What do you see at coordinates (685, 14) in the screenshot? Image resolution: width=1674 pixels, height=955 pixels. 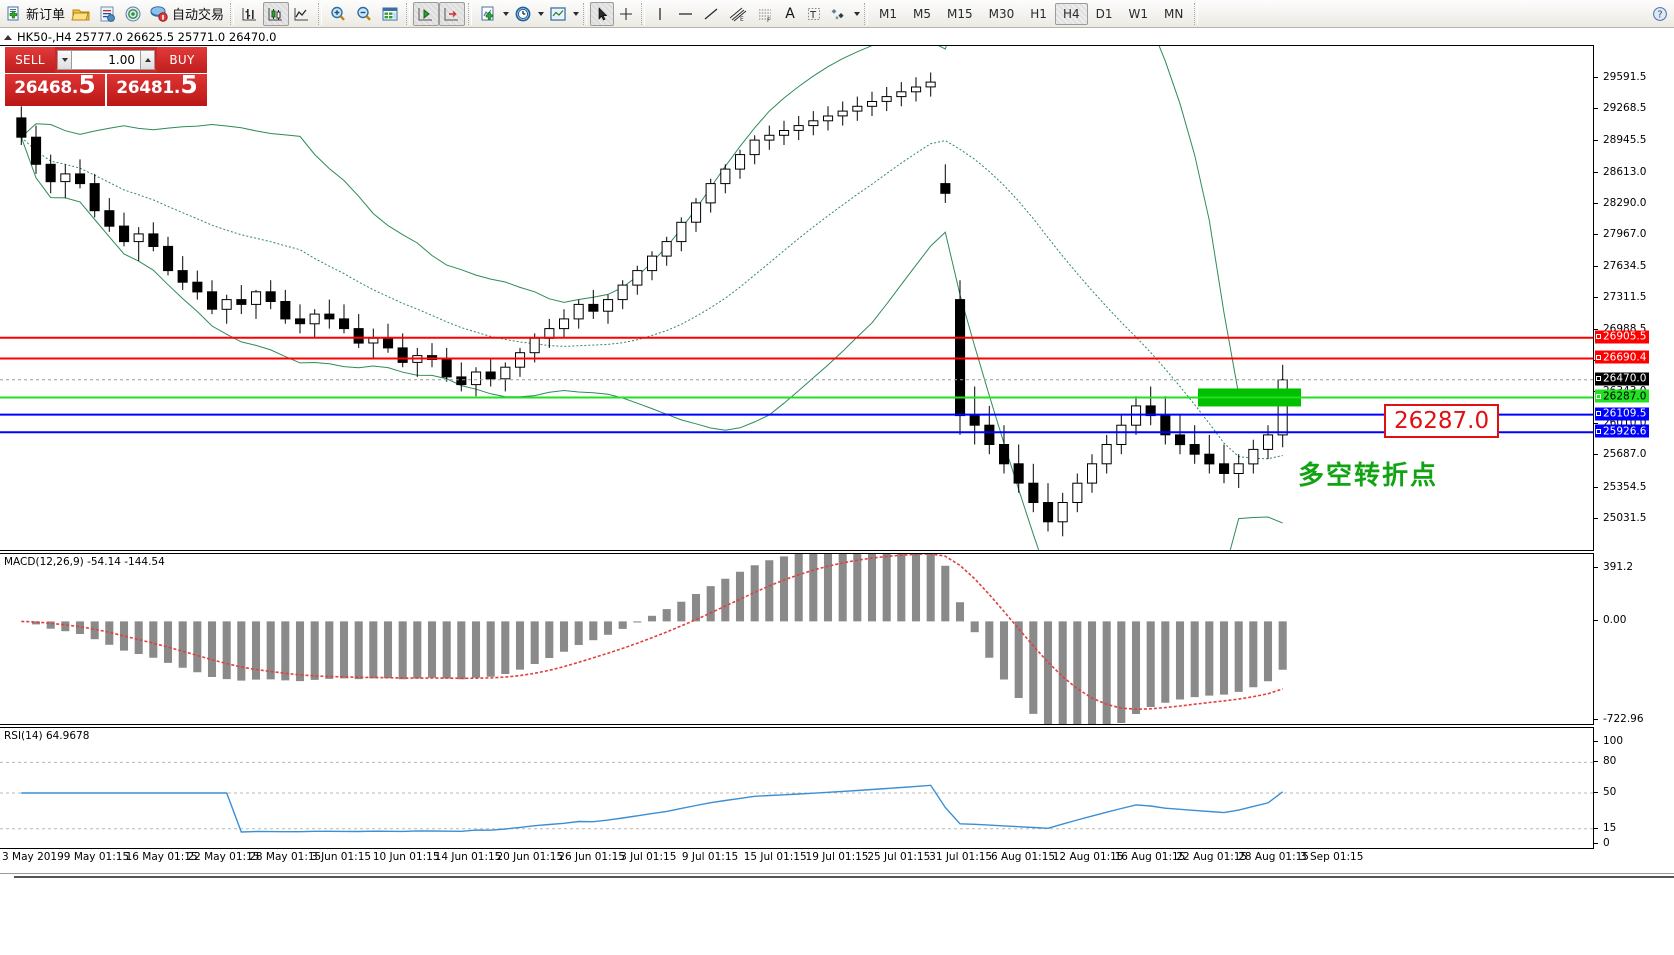 I see `horizontal-line-button` at bounding box center [685, 14].